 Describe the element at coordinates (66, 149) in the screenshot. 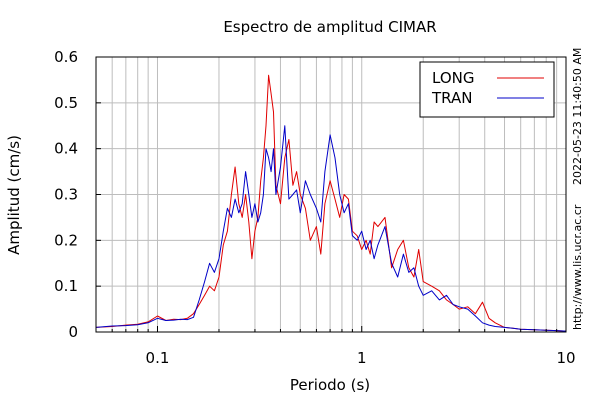

I see `y-tick-label: 0.4` at that location.